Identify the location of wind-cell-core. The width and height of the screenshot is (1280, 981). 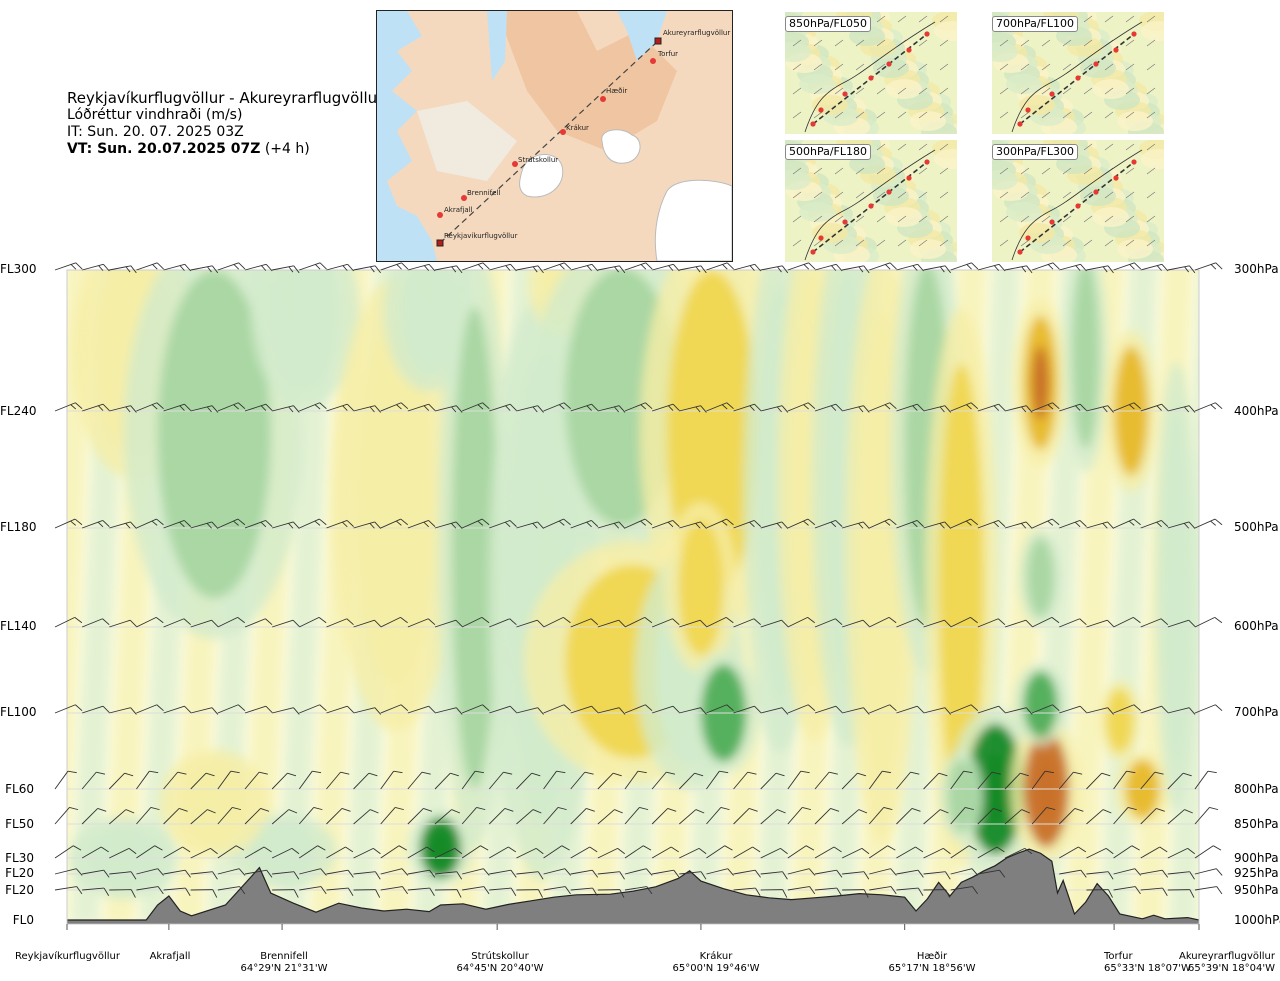
(440, 848).